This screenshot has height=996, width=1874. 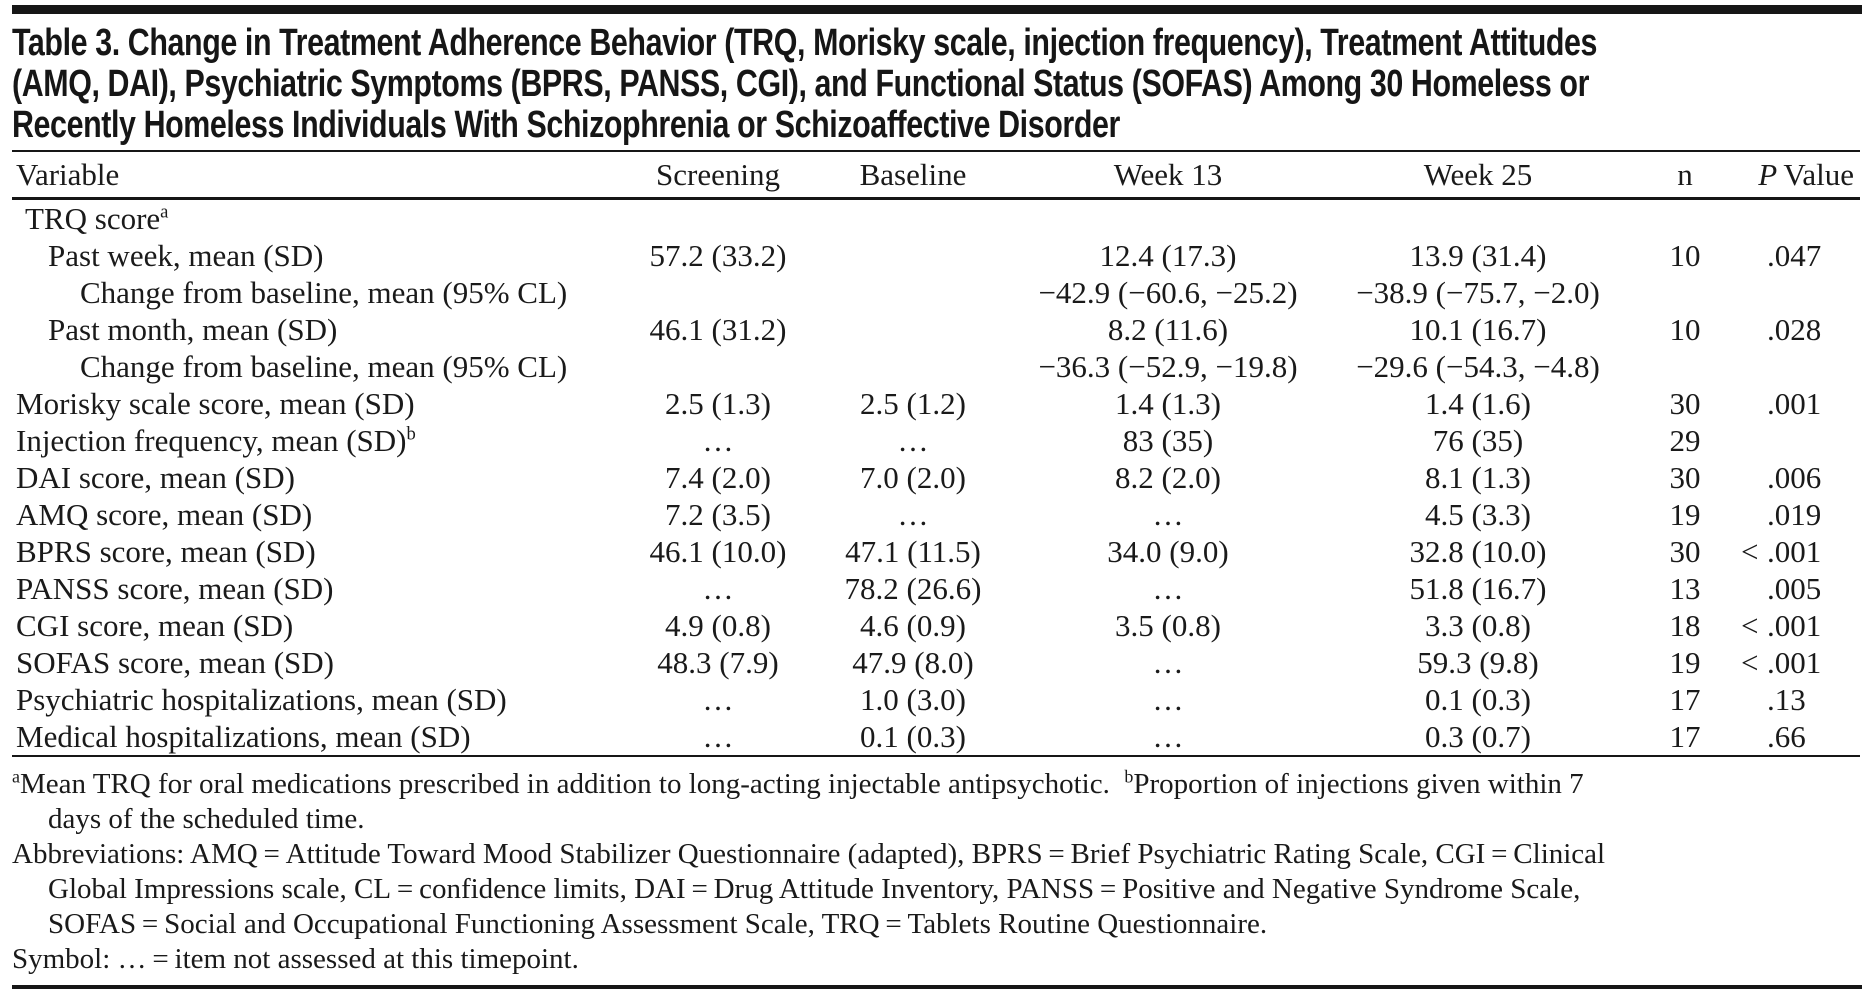 What do you see at coordinates (1168, 625) in the screenshot?
I see `table-cell: 3.5 (0.8)` at bounding box center [1168, 625].